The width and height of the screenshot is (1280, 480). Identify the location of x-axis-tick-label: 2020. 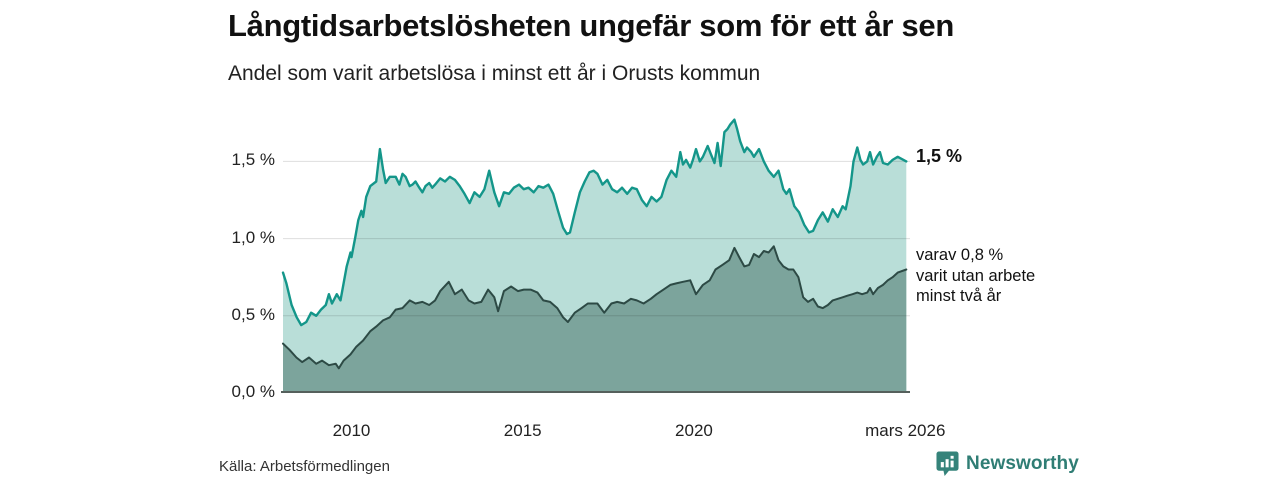
(694, 430).